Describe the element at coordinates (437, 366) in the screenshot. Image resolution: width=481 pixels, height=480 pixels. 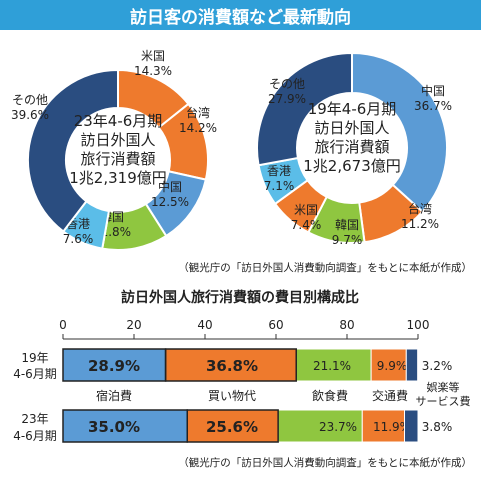
I see `bar-value-label: 3.2%` at that location.